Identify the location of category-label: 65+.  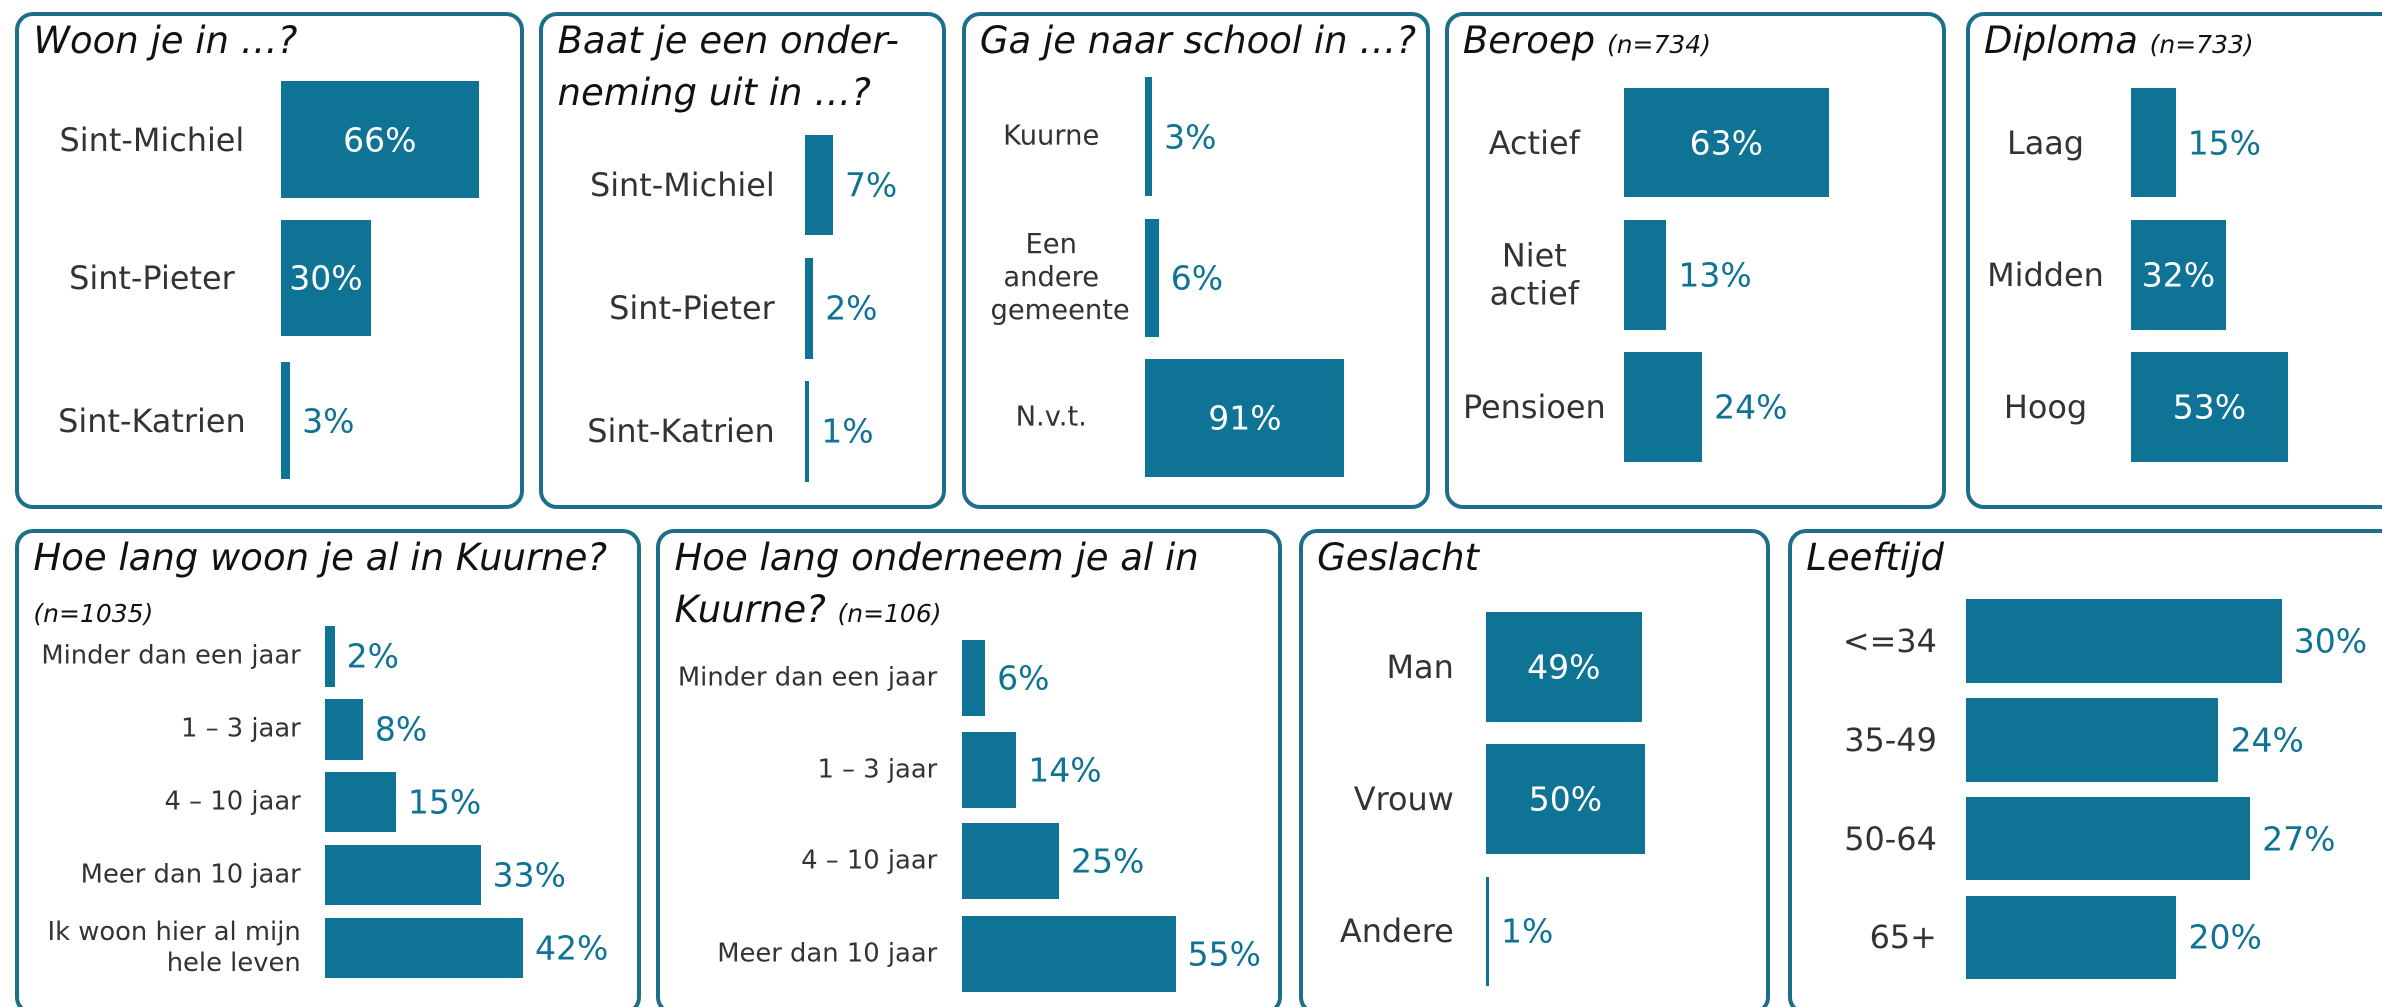
(1903, 937).